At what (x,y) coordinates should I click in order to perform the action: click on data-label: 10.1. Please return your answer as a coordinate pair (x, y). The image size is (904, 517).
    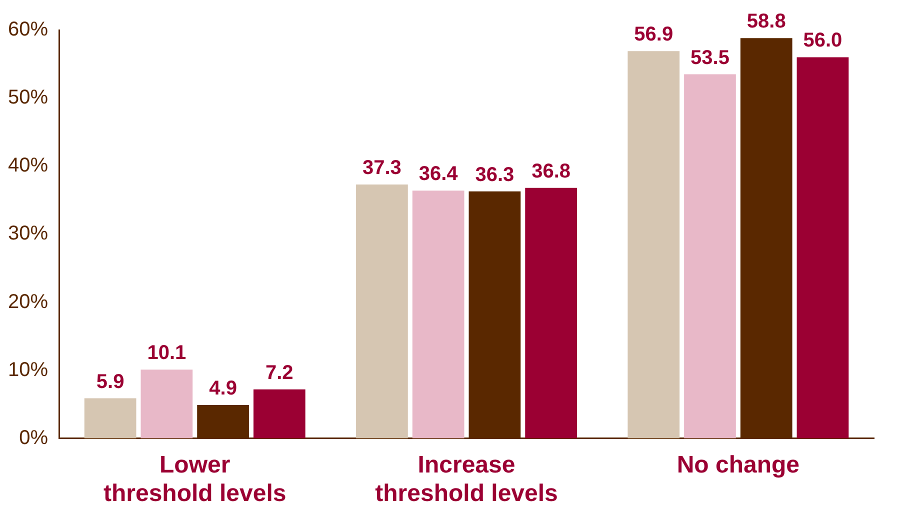
    Looking at the image, I should click on (166, 353).